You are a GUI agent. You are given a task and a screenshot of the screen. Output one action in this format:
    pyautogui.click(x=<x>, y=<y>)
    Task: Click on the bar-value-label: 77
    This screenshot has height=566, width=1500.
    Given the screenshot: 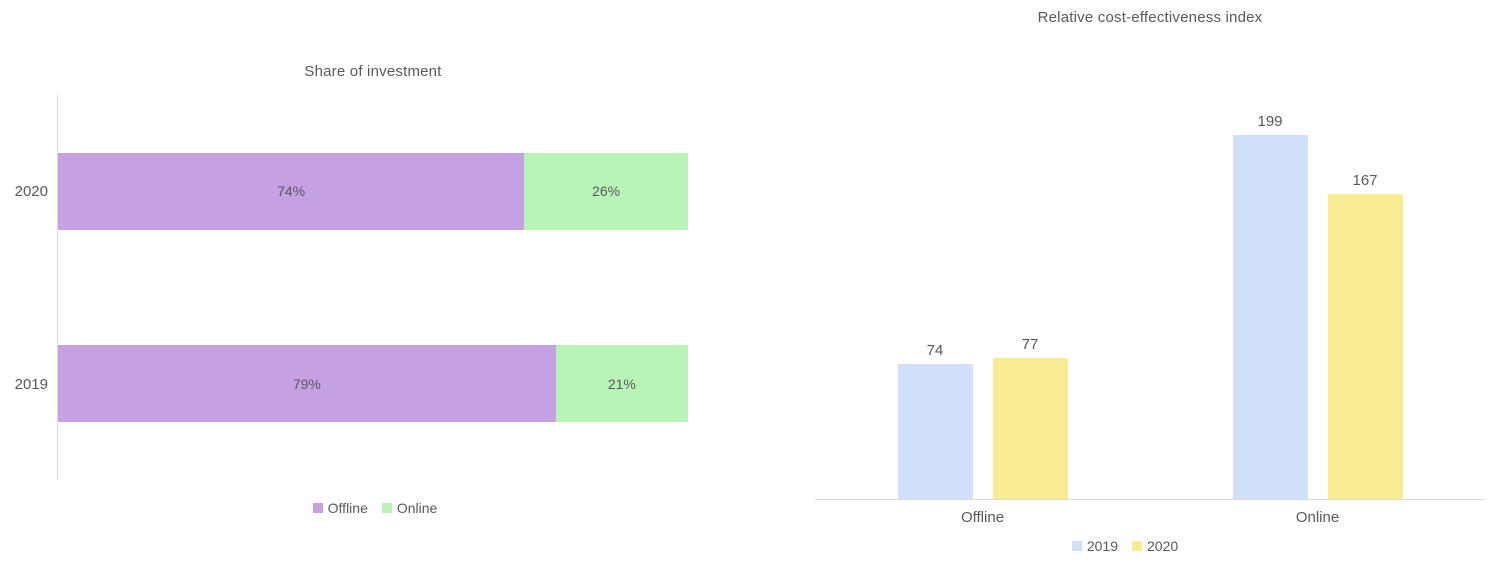 What is the action you would take?
    pyautogui.click(x=1030, y=345)
    